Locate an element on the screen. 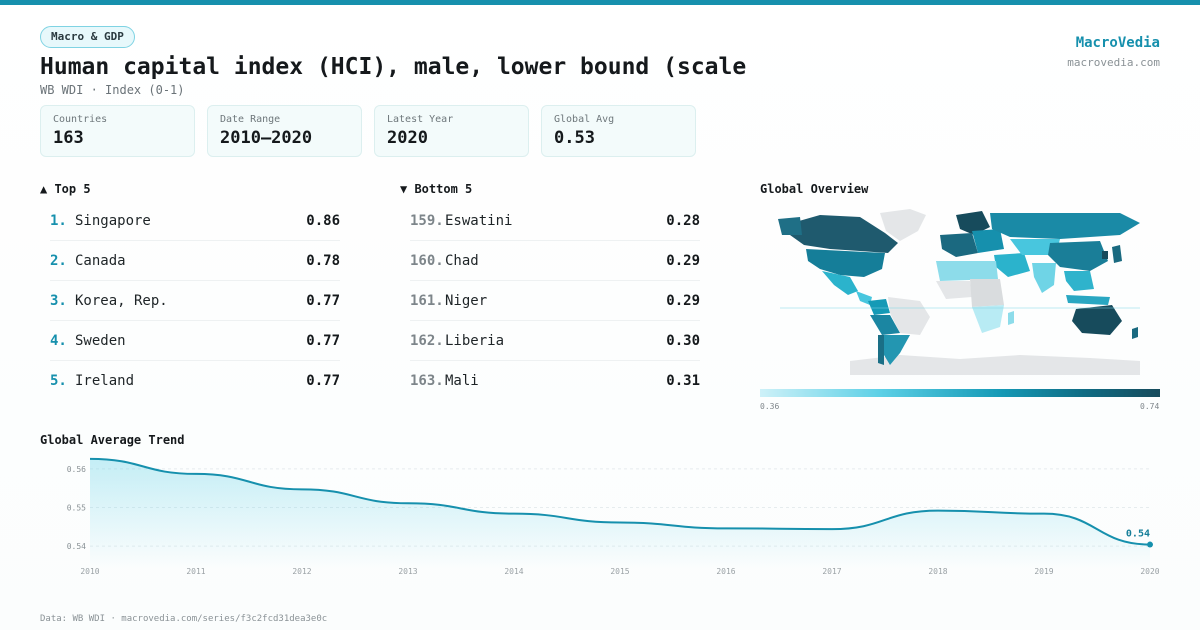  country-name: Chad is located at coordinates (462, 261).